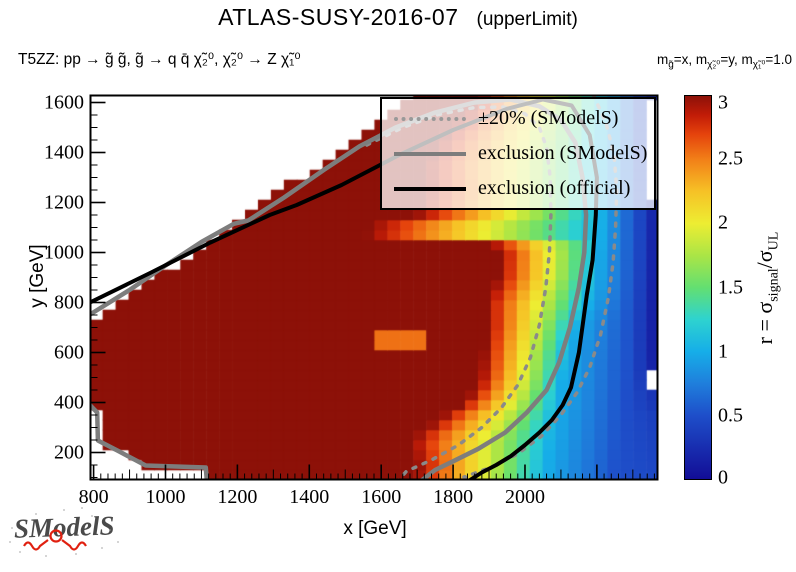 This screenshot has height=572, width=796. I want to click on colorbar-tick-label: 0, so click(723, 477).